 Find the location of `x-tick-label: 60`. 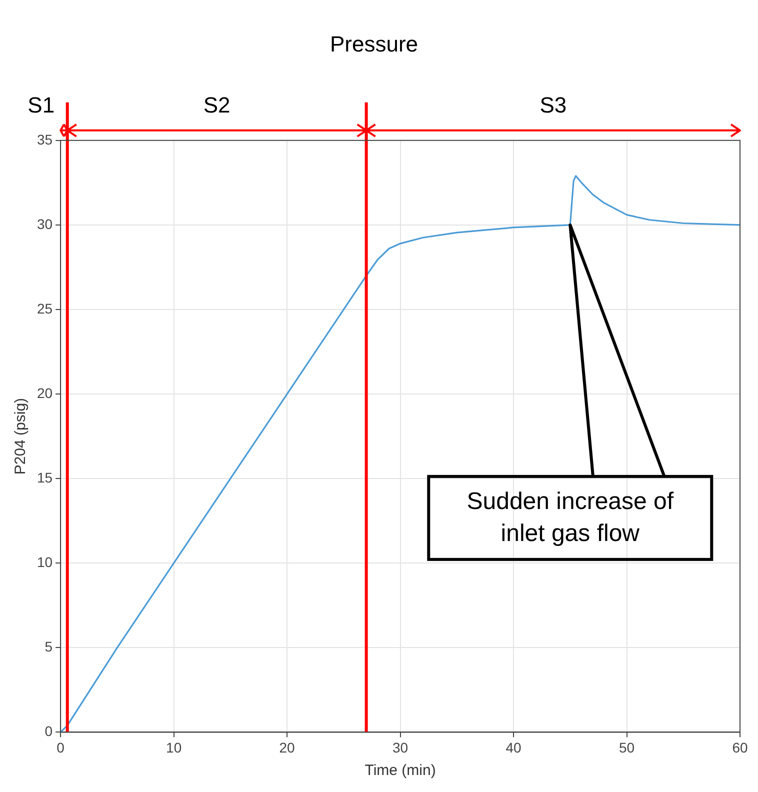

x-tick-label: 60 is located at coordinates (740, 747).